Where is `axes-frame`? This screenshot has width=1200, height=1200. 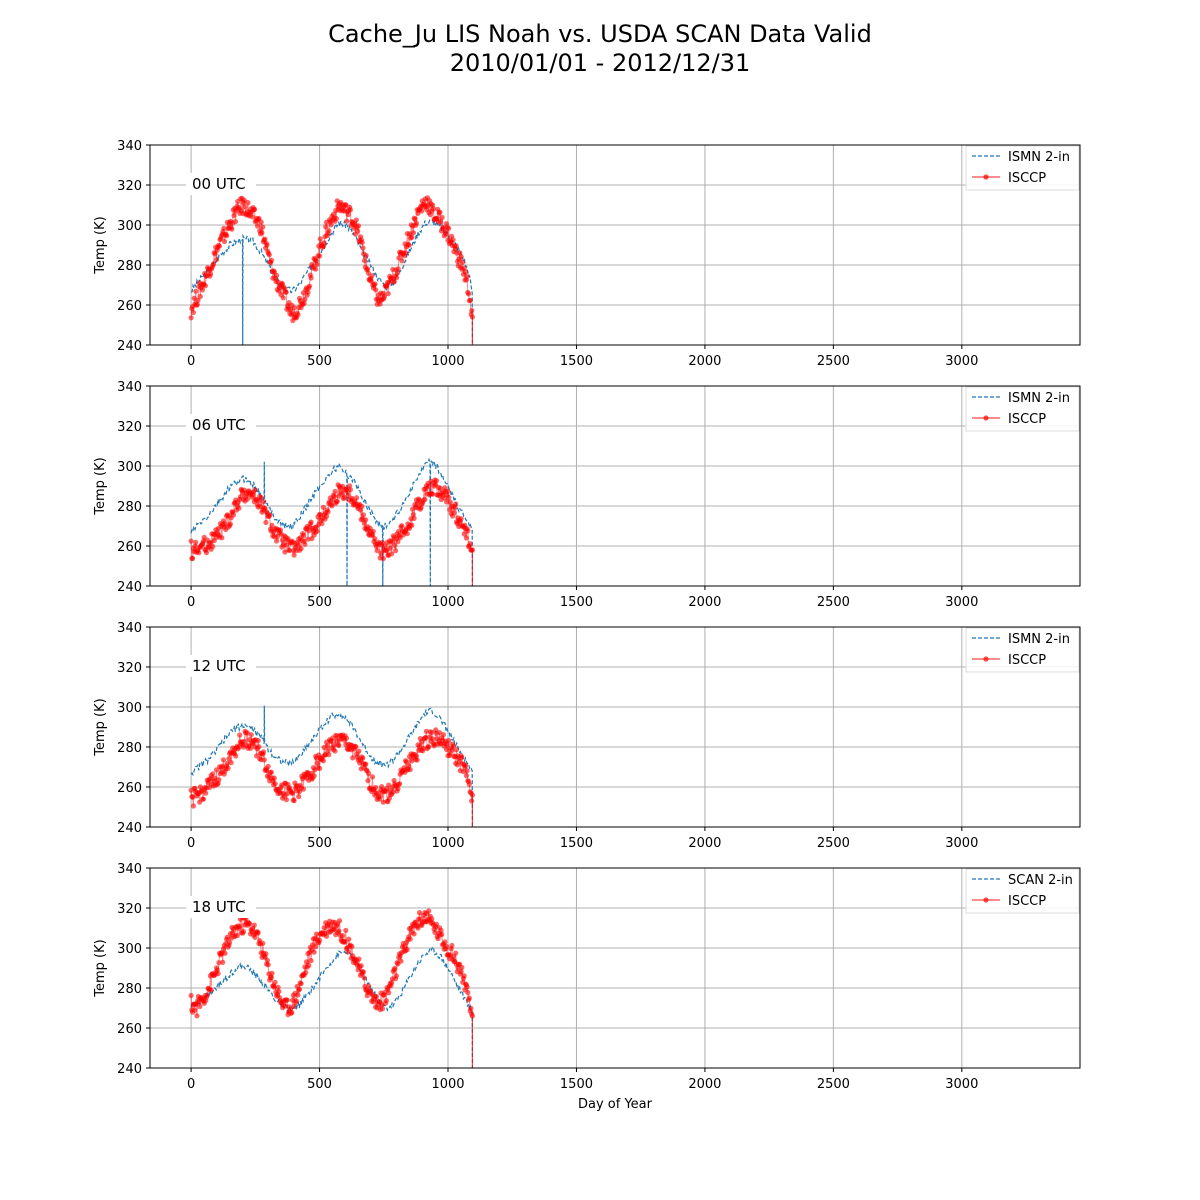 axes-frame is located at coordinates (615, 727).